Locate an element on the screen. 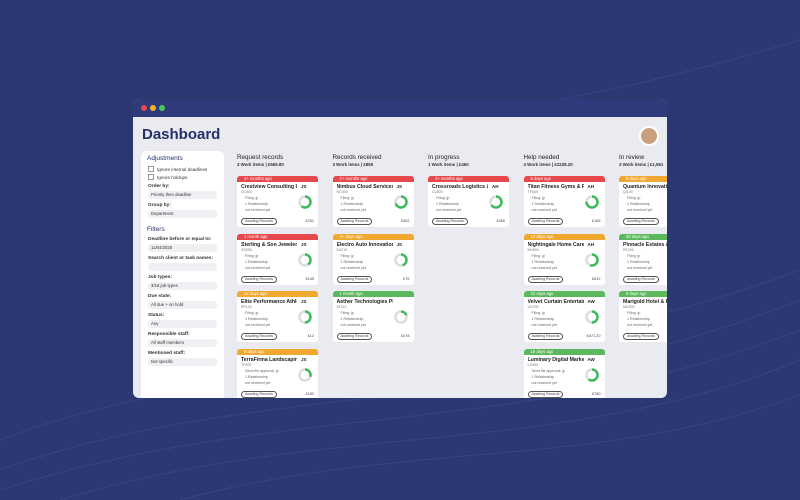  card-age: 1 month ago is located at coordinates (277, 236).